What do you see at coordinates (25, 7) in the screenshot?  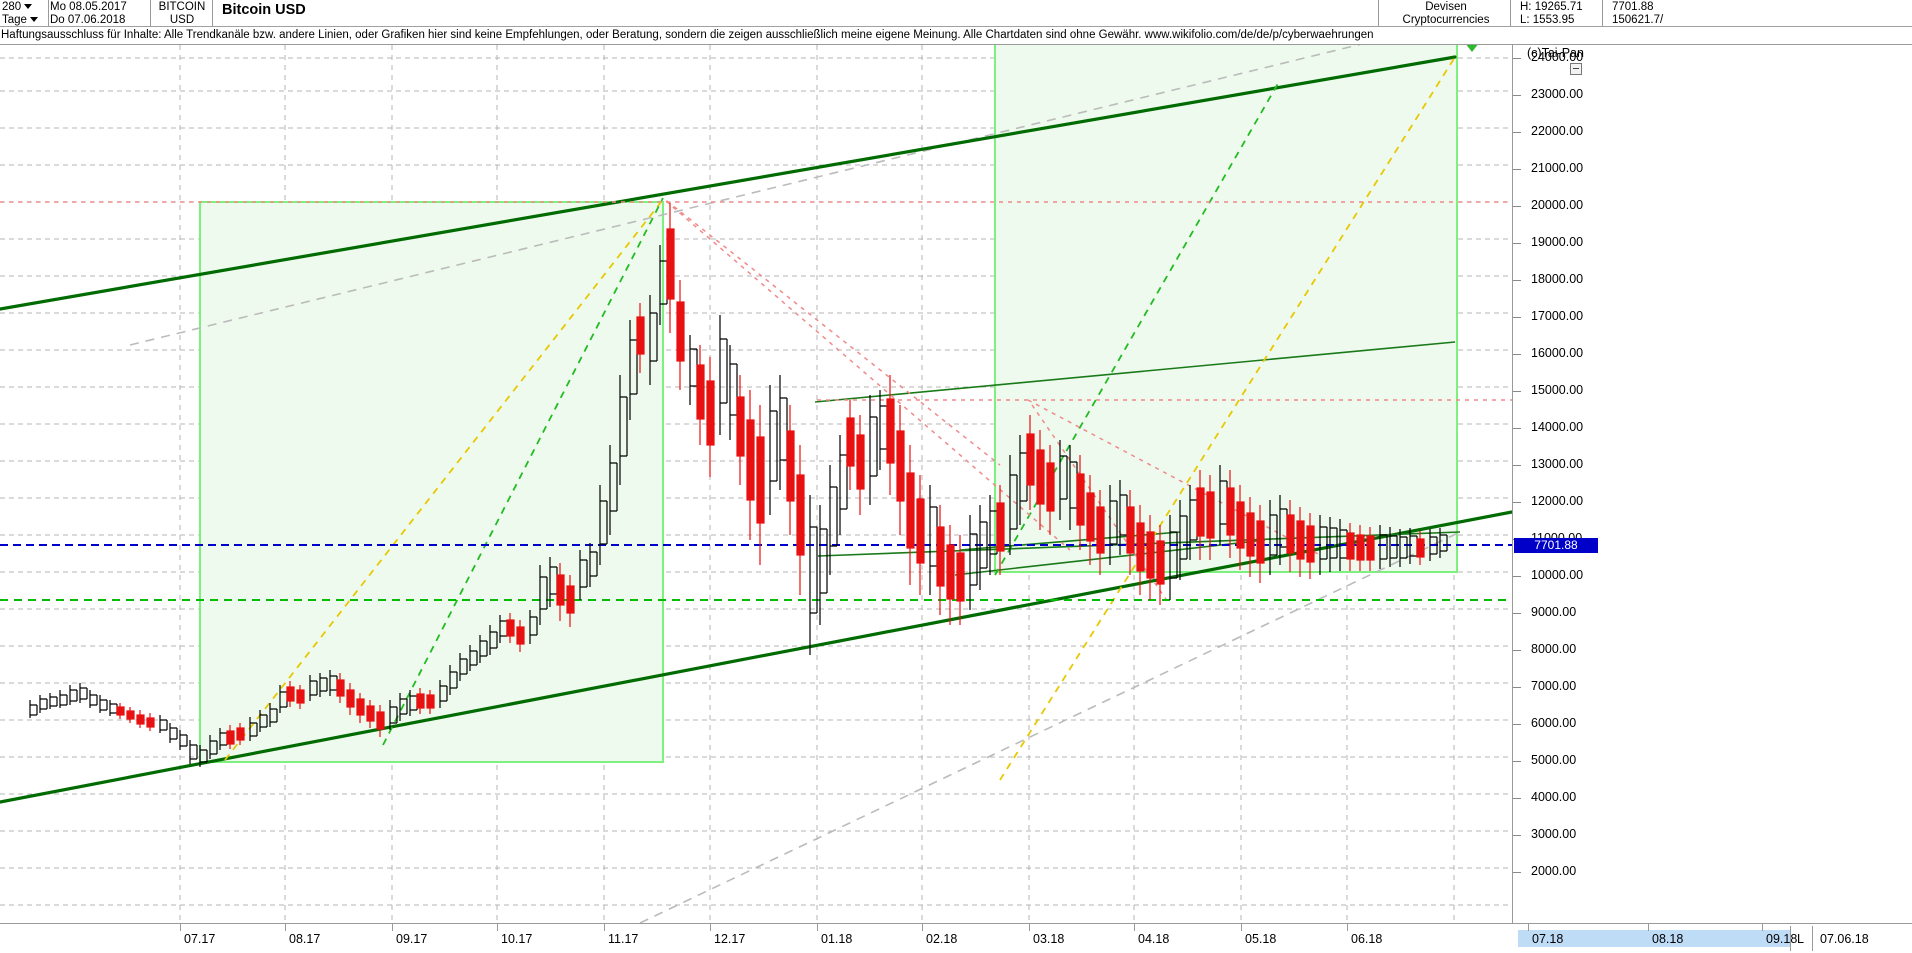 I see `period-count-dropdown: 280` at bounding box center [25, 7].